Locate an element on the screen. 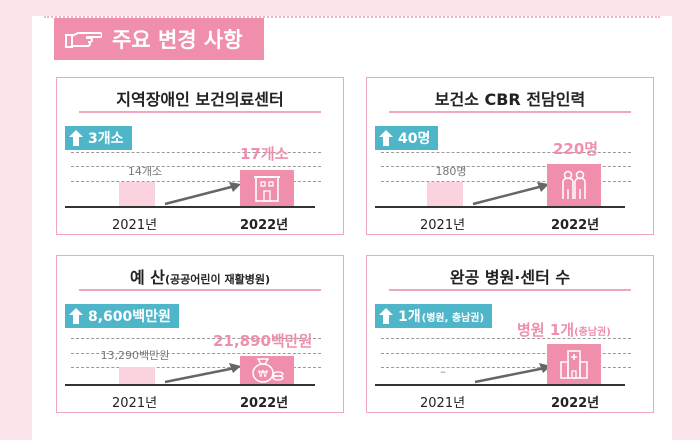 The image size is (700, 440). top-dotted-divider is located at coordinates (352, 17).